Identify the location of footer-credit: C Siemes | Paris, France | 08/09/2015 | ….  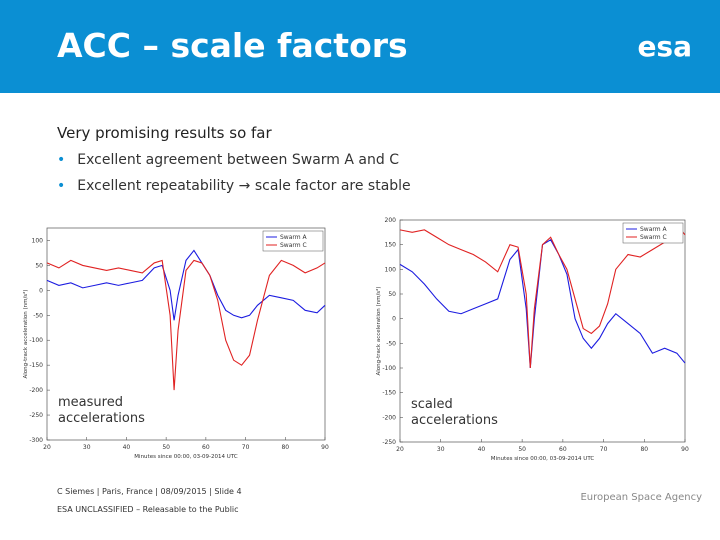
(149, 491).